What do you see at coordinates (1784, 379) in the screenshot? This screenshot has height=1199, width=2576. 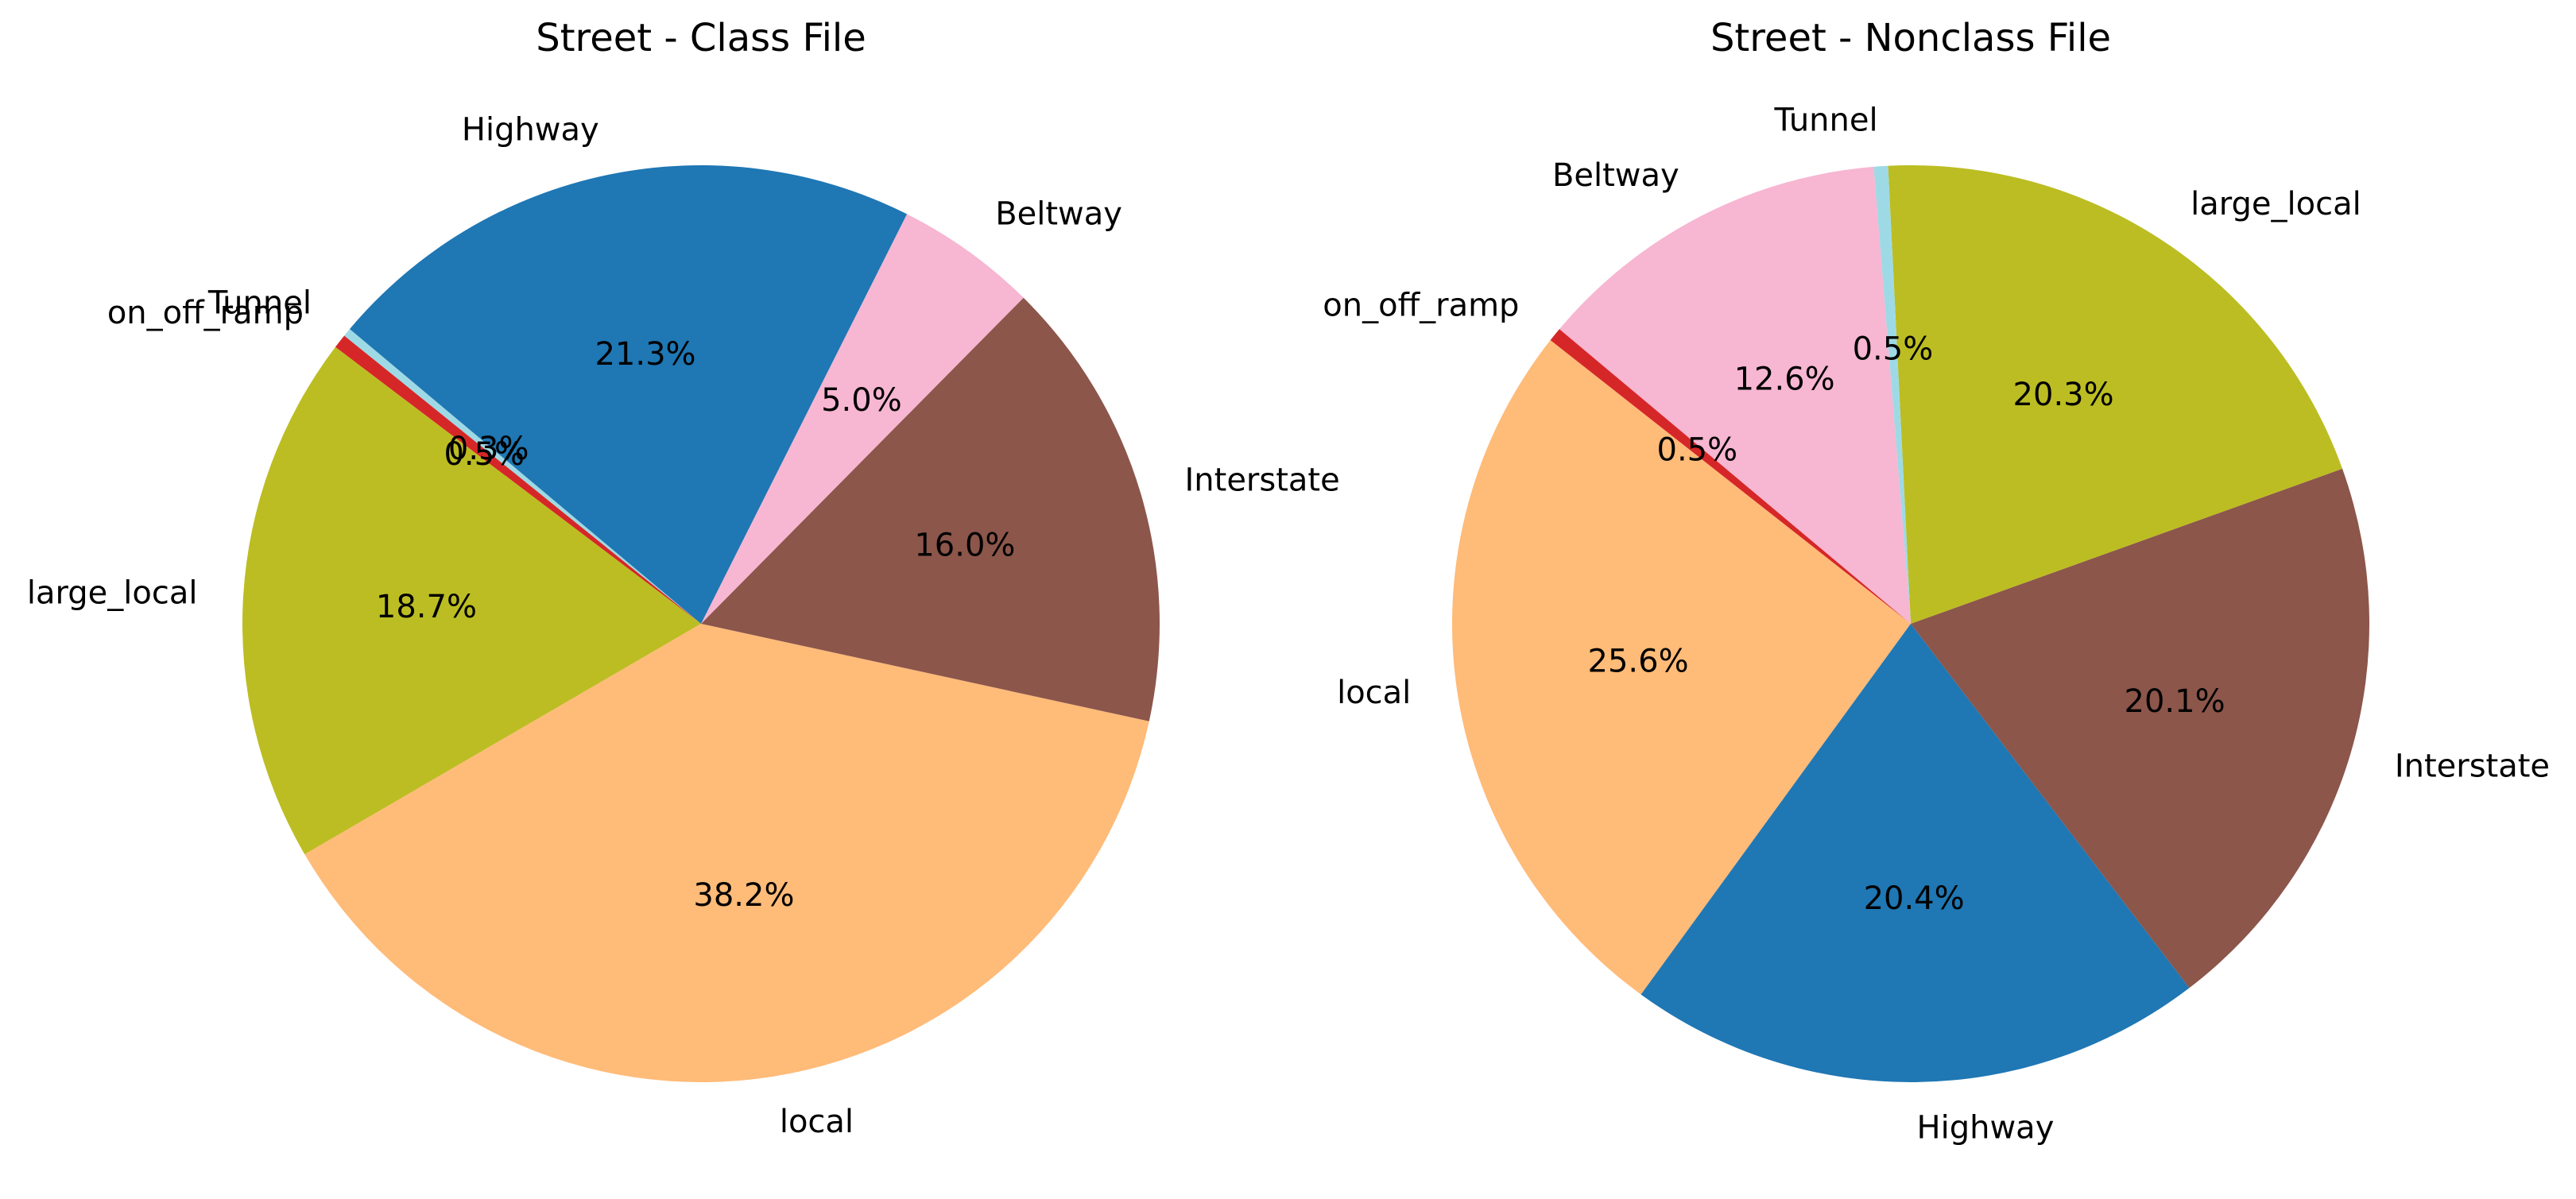 I see `slice-percent-beltway: 12.6%` at bounding box center [1784, 379].